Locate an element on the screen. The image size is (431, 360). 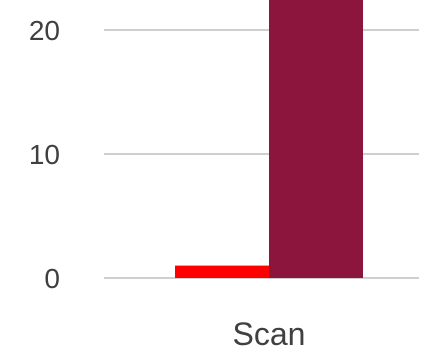
y-tick-label: 10 is located at coordinates (44, 154).